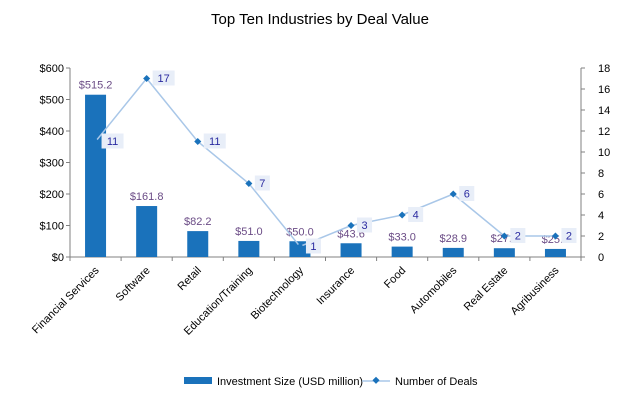  What do you see at coordinates (189, 279) in the screenshot?
I see `x-category-label: Retail` at bounding box center [189, 279].